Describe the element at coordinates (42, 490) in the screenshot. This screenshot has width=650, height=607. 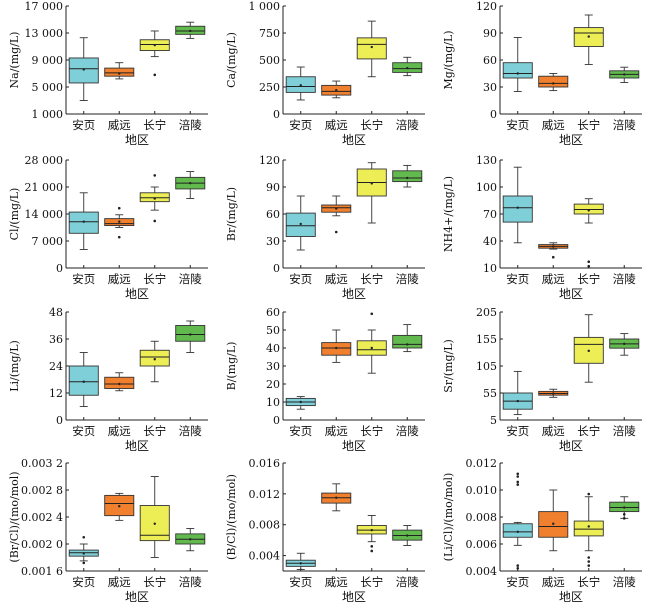
I see `y-tick-label: 0.002 8` at that location.